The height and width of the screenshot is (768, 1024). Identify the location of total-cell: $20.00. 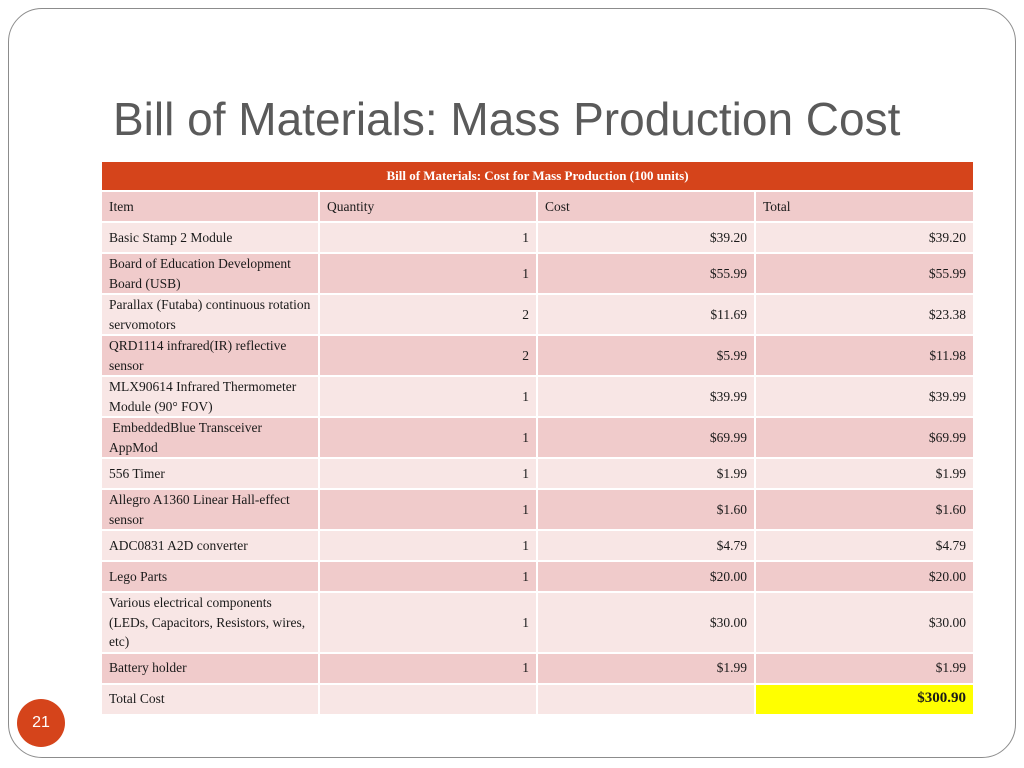
(864, 577).